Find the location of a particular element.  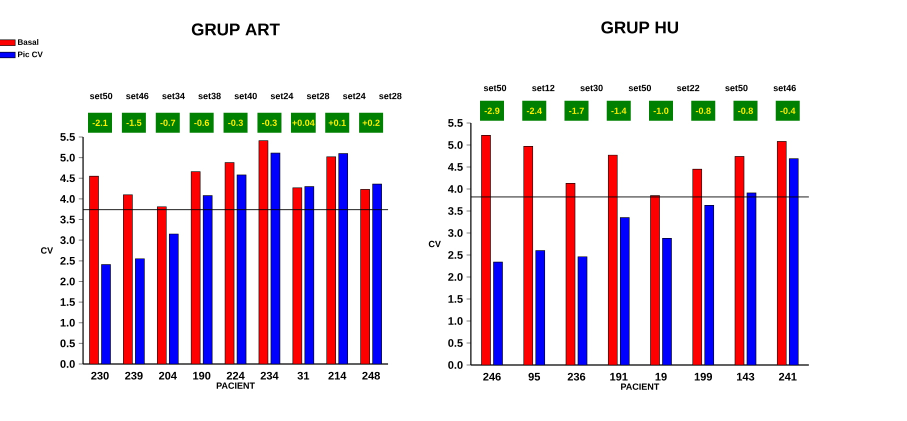

x-tick-label: 191 is located at coordinates (619, 376).